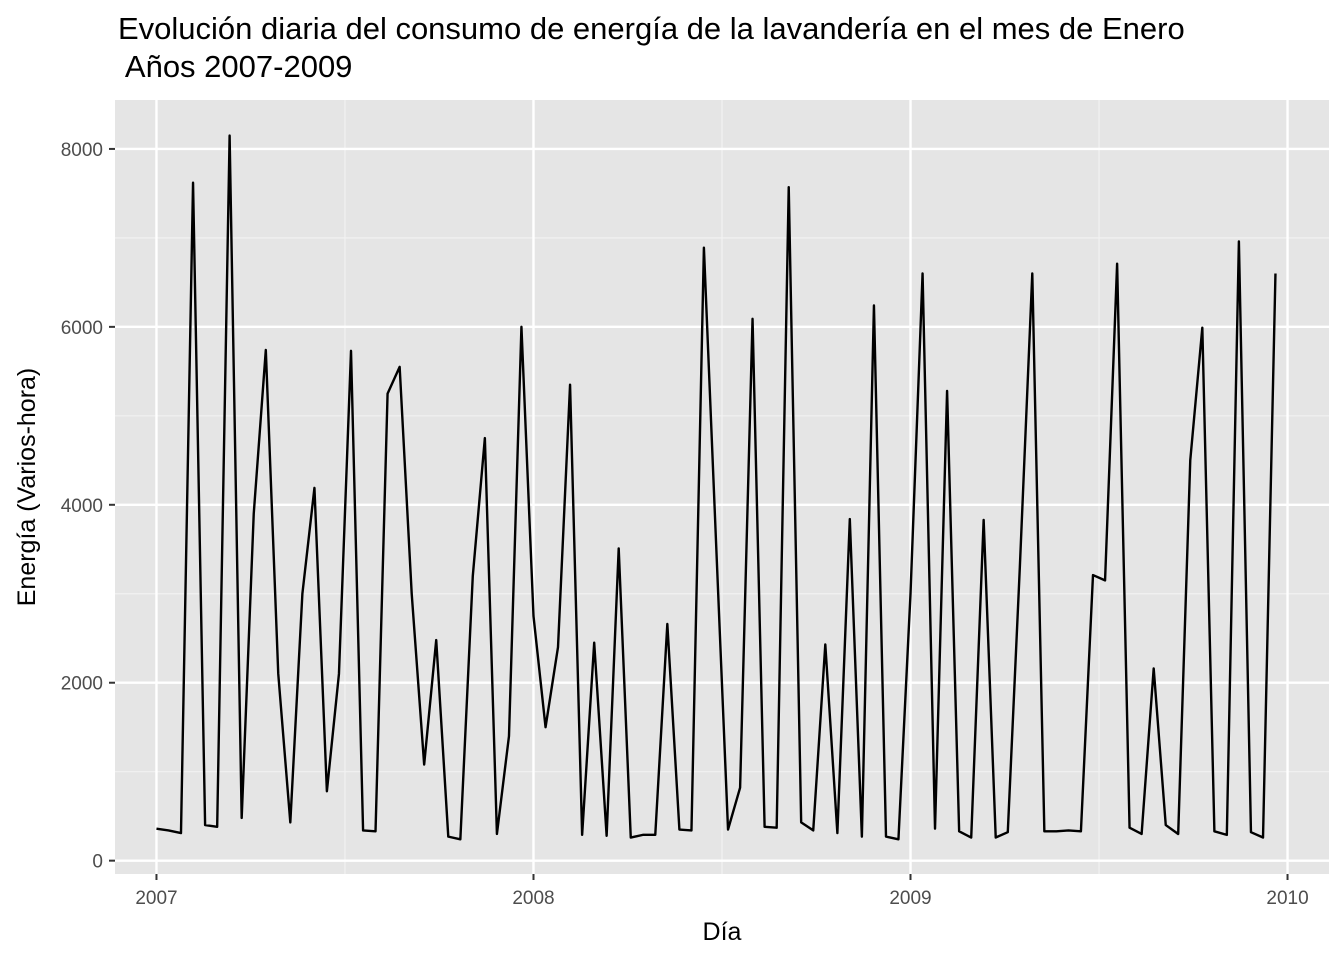 The width and height of the screenshot is (1344, 960). I want to click on x-tick-label: 2009, so click(910, 898).